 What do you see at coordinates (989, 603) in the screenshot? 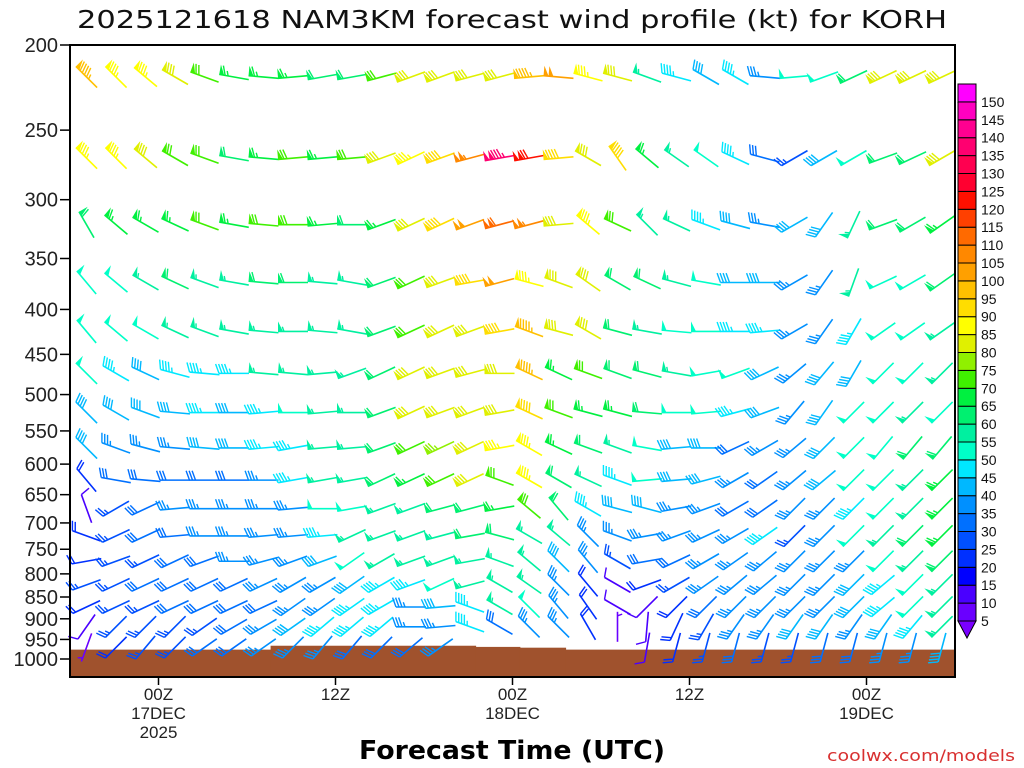
I see `colorbar-label: 10` at bounding box center [989, 603].